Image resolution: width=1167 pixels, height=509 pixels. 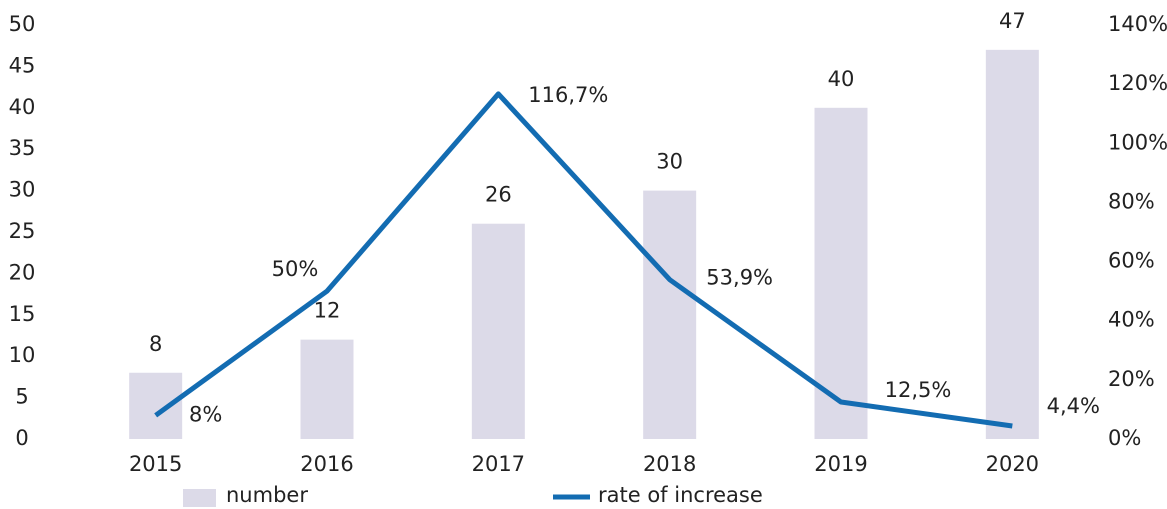 I want to click on y2-tick-label: 100%, so click(x=1137, y=142).